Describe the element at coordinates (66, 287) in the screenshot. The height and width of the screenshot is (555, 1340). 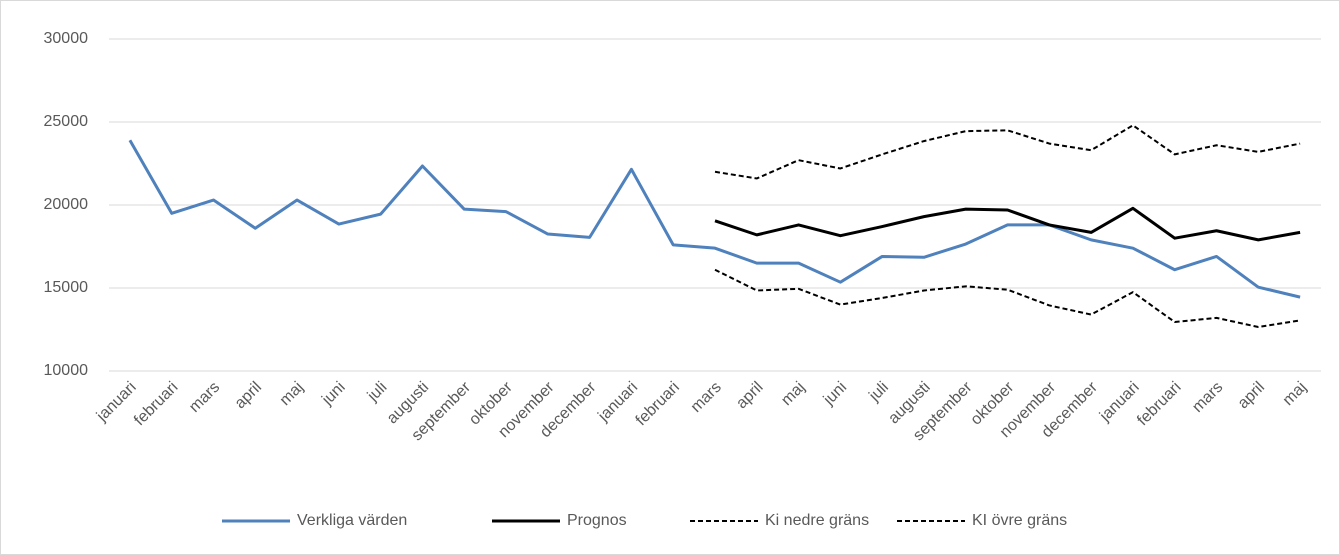
I see `y-tick-label: 15000` at that location.